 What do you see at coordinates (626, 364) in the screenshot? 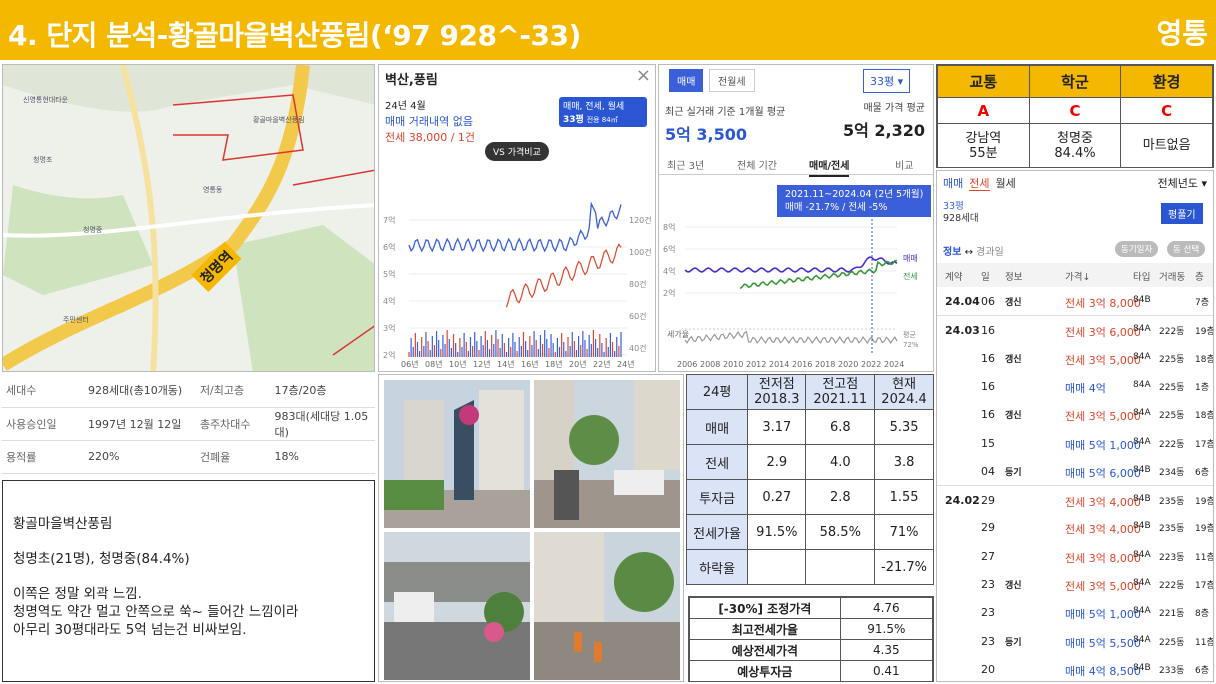
I see `x-tick: 24년` at bounding box center [626, 364].